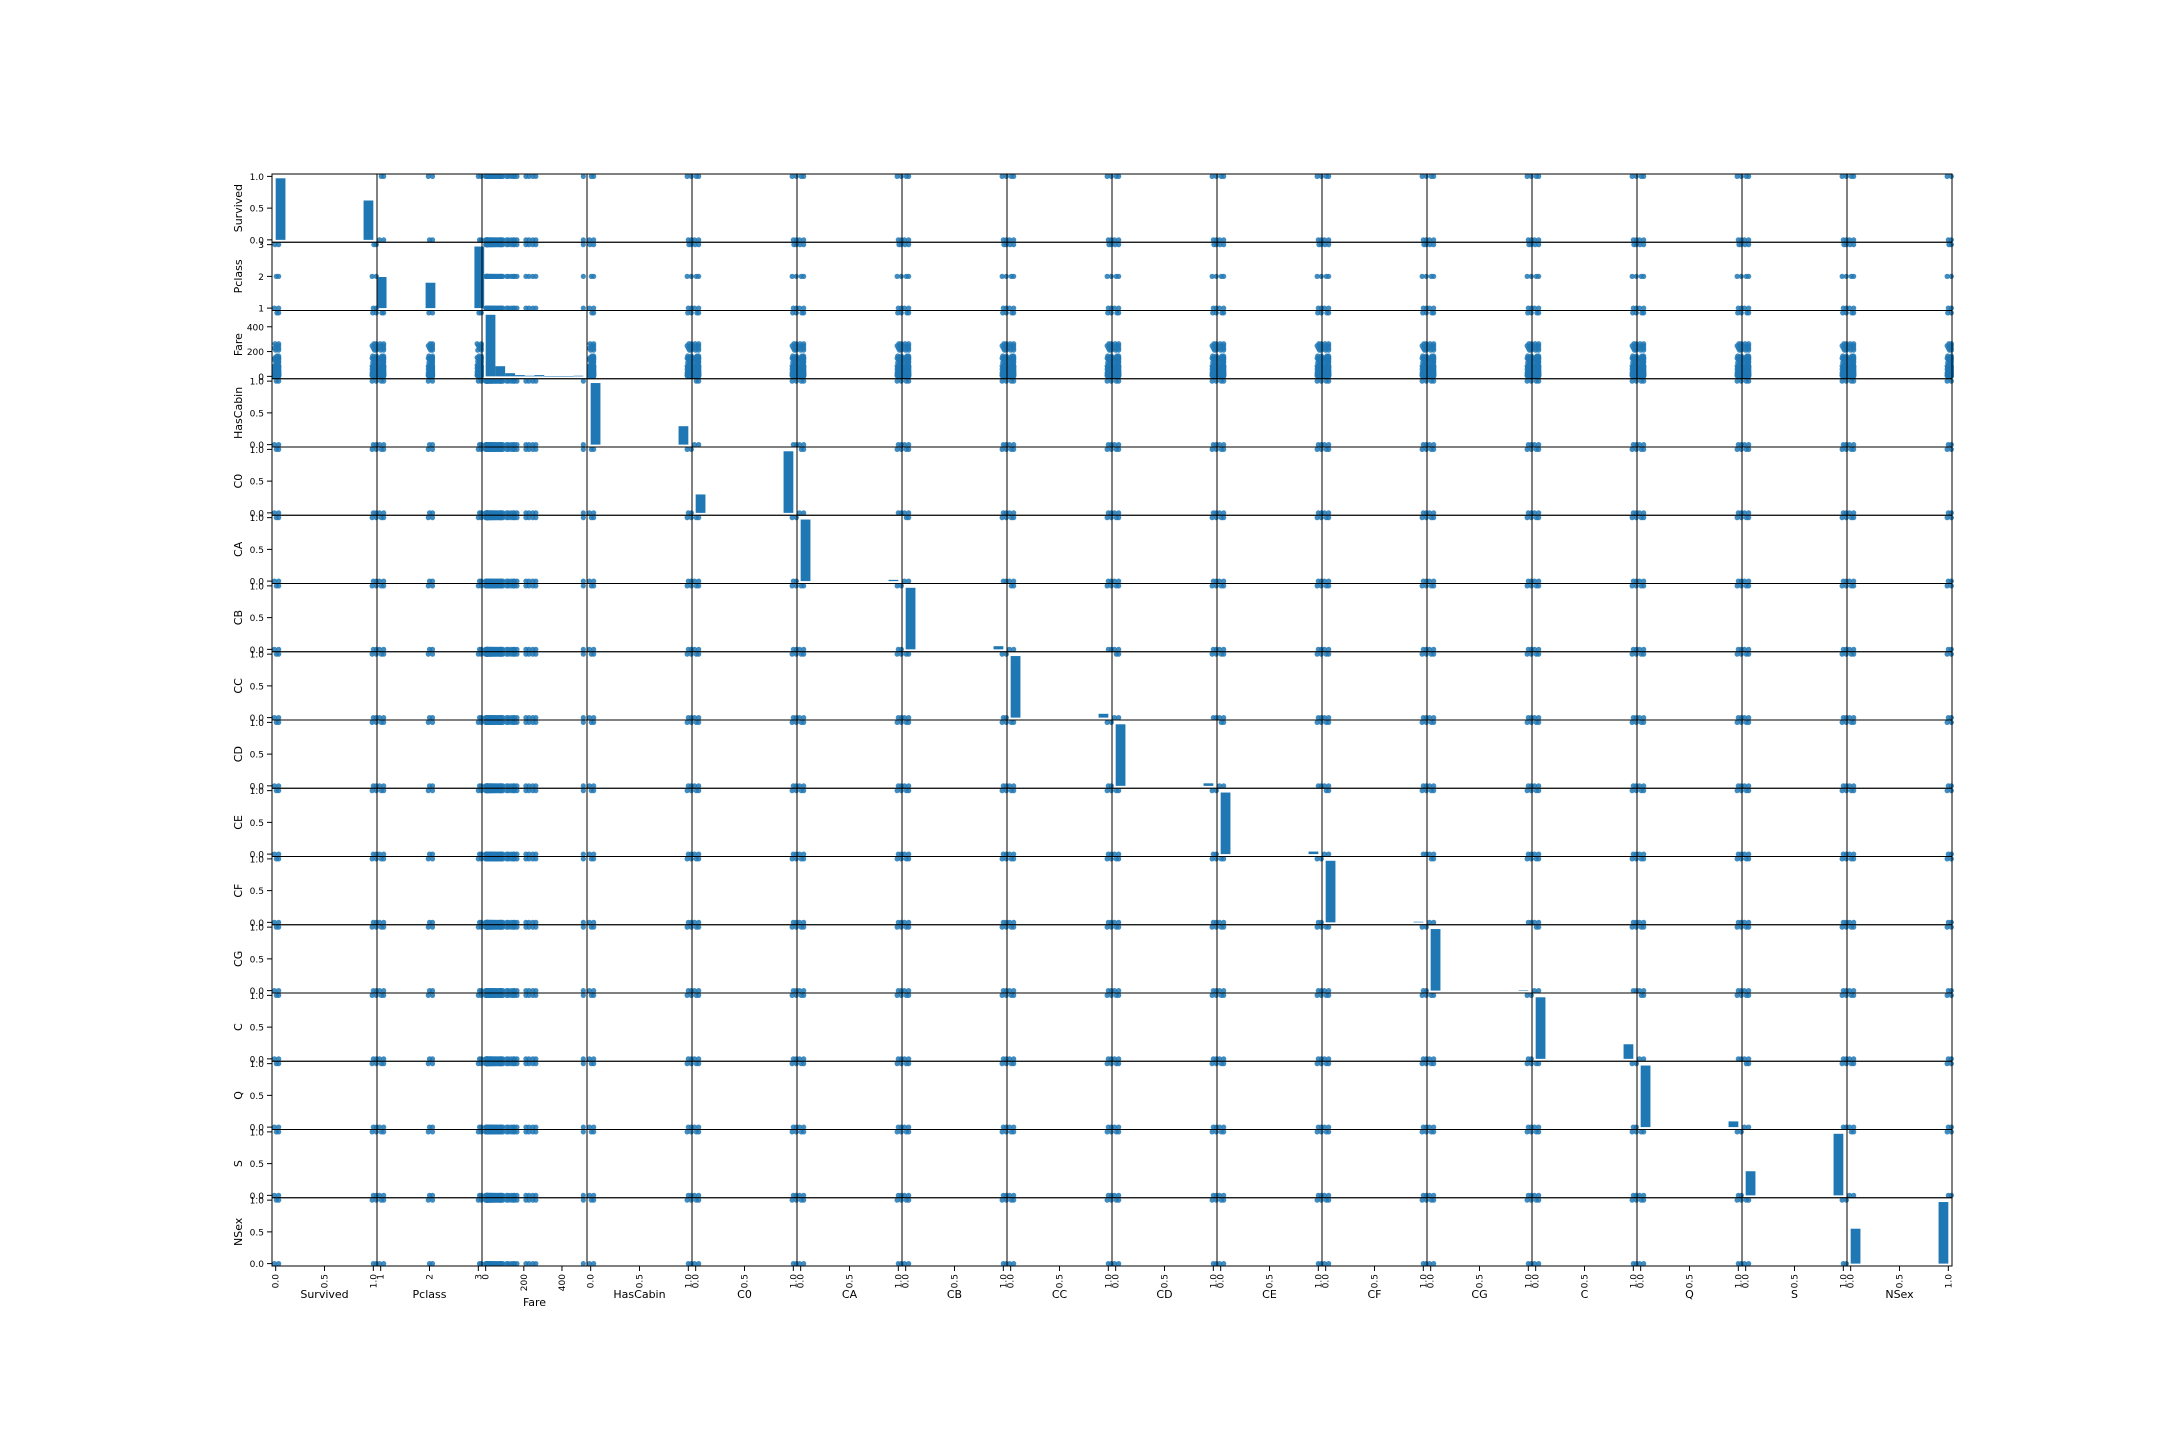 The width and height of the screenshot is (2160, 1440). I want to click on subplot-frame-CE-CF, so click(1374, 822).